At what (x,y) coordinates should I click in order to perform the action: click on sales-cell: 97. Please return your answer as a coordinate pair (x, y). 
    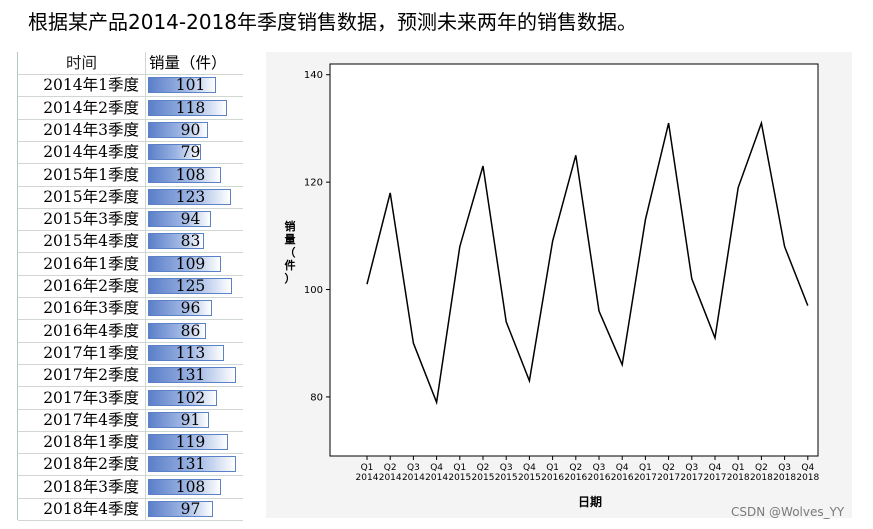
    Looking at the image, I should click on (195, 509).